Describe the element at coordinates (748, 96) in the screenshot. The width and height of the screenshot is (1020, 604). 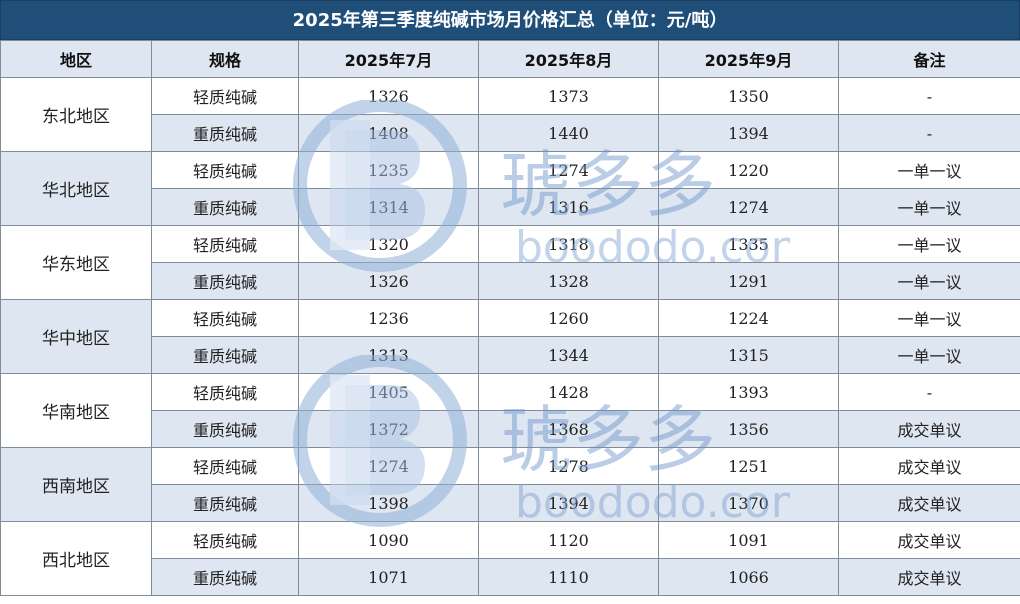
I see `price-cell-sep: 1350` at that location.